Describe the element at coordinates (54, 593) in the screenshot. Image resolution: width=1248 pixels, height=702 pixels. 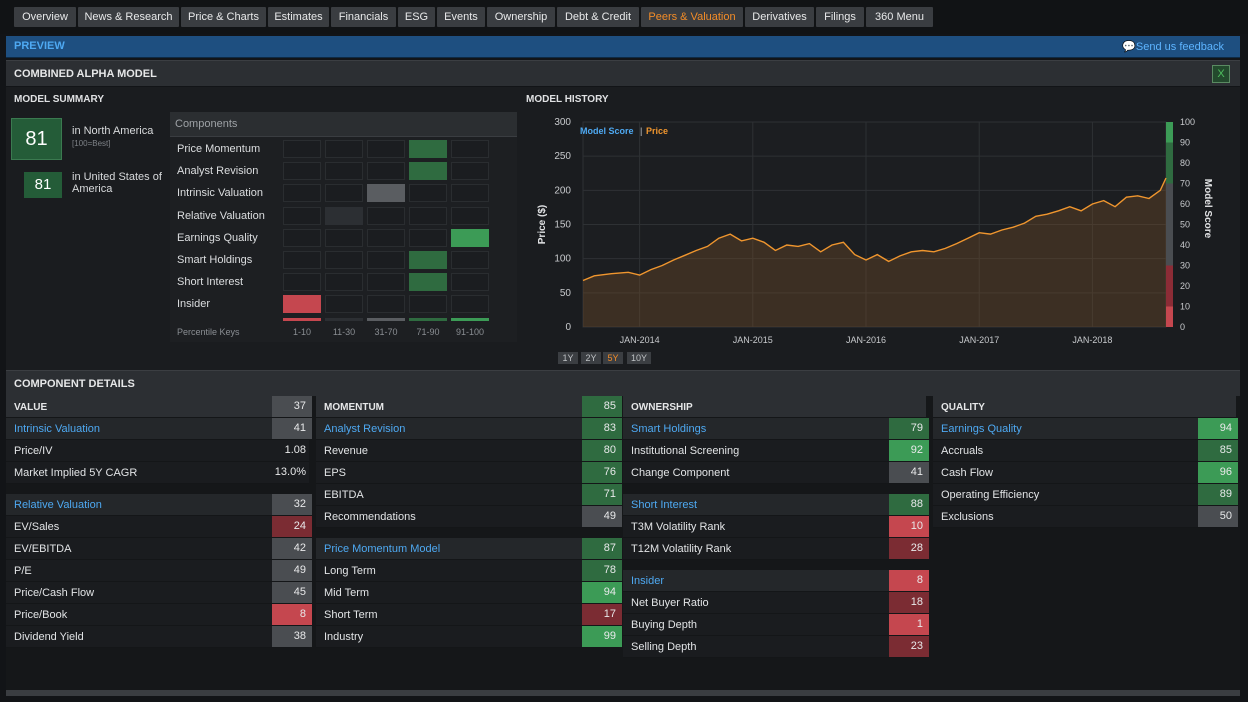
I see `metric-name: Price/Cash Flow` at that location.